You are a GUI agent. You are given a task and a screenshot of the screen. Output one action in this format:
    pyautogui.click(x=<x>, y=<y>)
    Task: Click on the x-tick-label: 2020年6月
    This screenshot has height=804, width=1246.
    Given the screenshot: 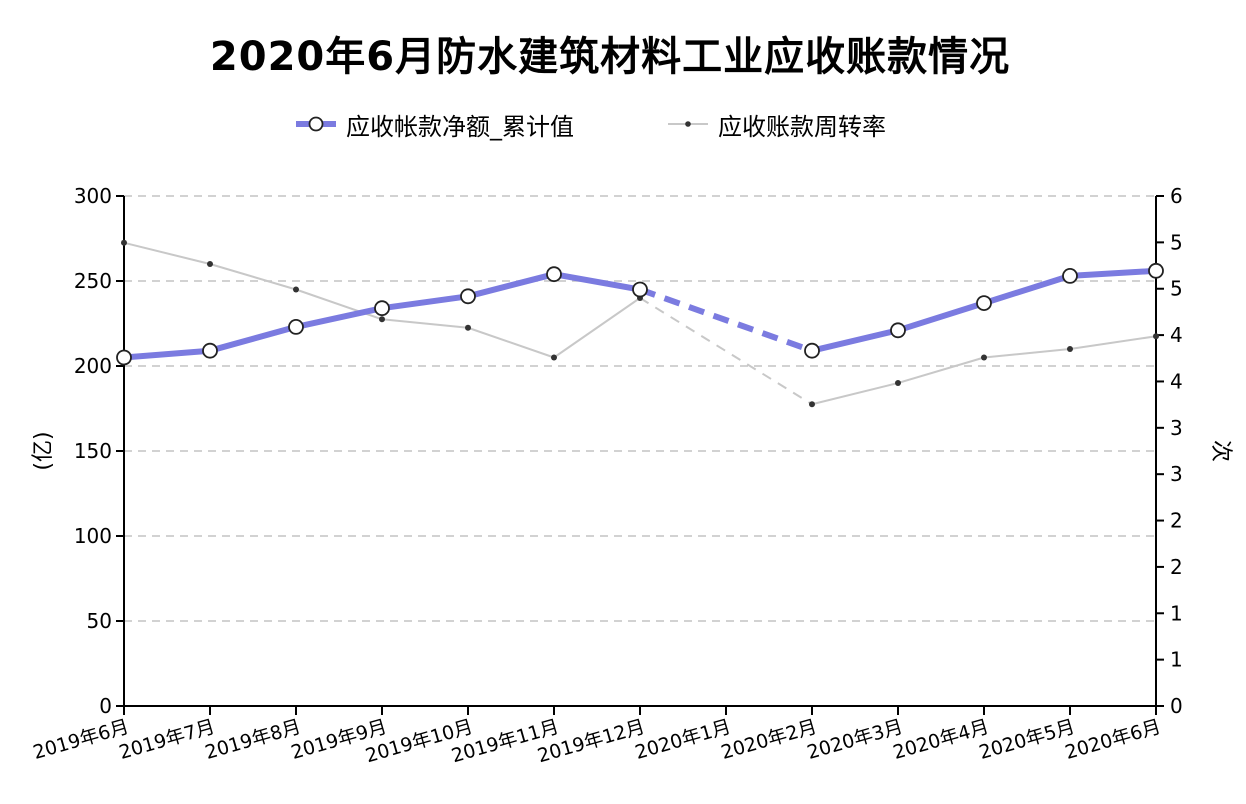 What is the action you would take?
    pyautogui.click(x=1113, y=740)
    